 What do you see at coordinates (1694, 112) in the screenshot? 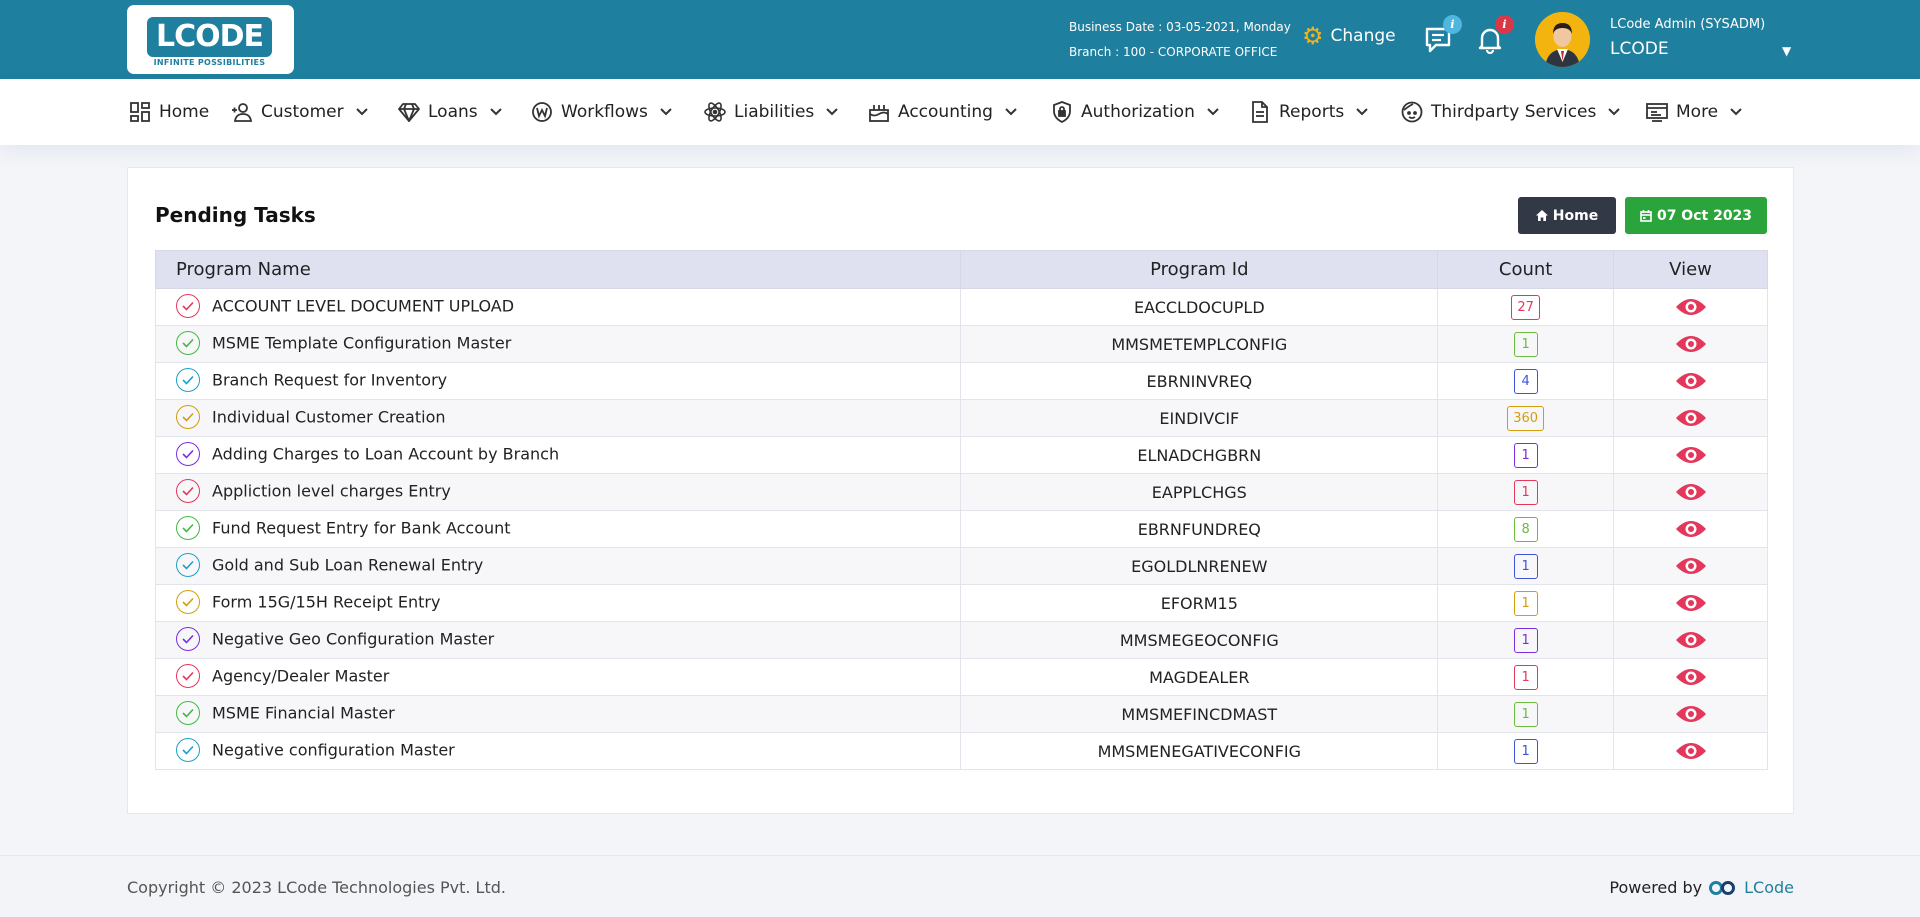
I see `nav-more: More` at bounding box center [1694, 112].